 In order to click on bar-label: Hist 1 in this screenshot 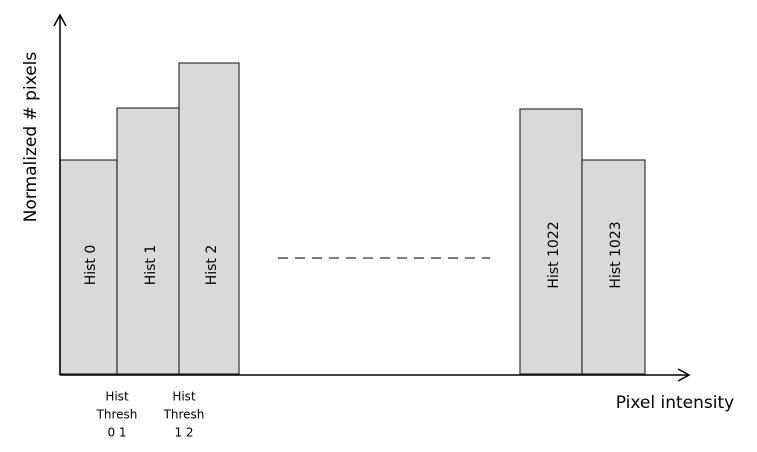, I will do `click(151, 265)`.